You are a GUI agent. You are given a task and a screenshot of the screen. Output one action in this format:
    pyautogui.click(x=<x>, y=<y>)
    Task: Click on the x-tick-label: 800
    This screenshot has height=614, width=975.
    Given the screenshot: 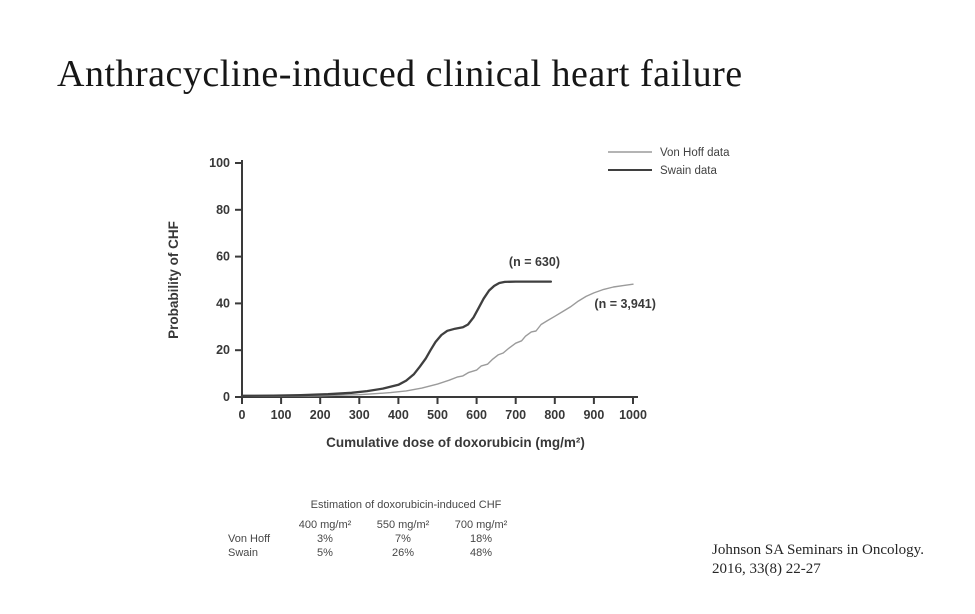 What is the action you would take?
    pyautogui.click(x=554, y=415)
    